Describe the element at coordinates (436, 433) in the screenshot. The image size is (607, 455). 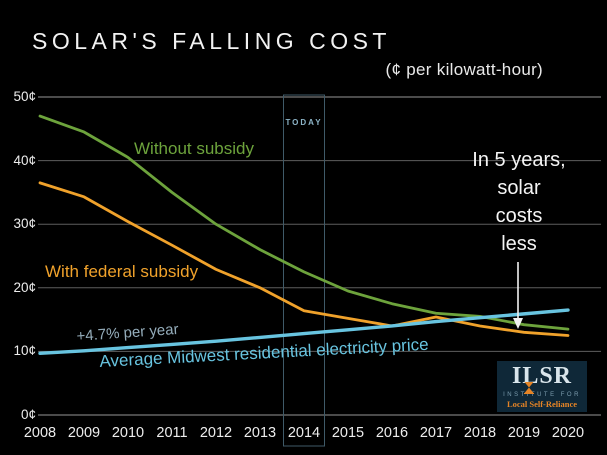
I see `x-tick-label-2017: 2017` at that location.